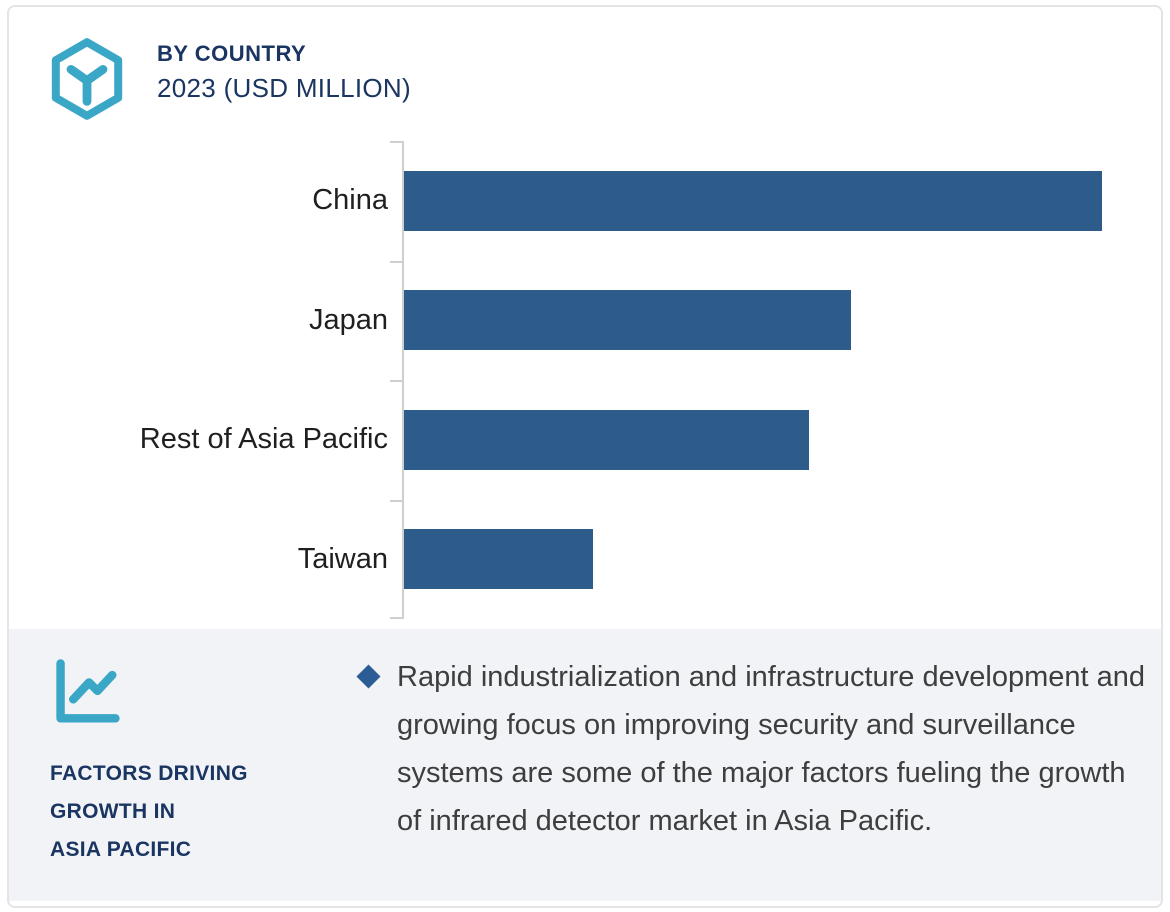  What do you see at coordinates (121, 849) in the screenshot?
I see `panel-heading-line: ASIA PACIFIC` at bounding box center [121, 849].